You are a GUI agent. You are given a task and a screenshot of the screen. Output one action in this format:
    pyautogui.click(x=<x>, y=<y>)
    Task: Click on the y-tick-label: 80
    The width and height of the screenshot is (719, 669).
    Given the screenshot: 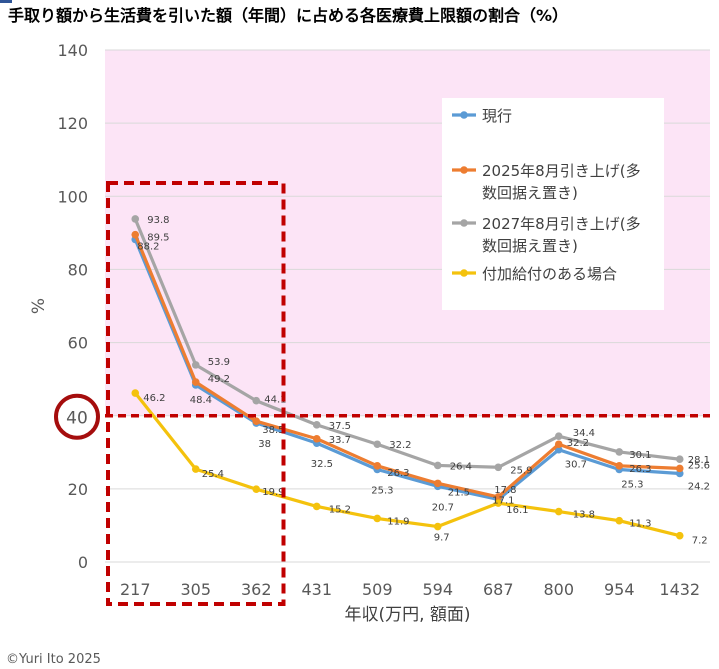 What is the action you would take?
    pyautogui.click(x=78, y=269)
    